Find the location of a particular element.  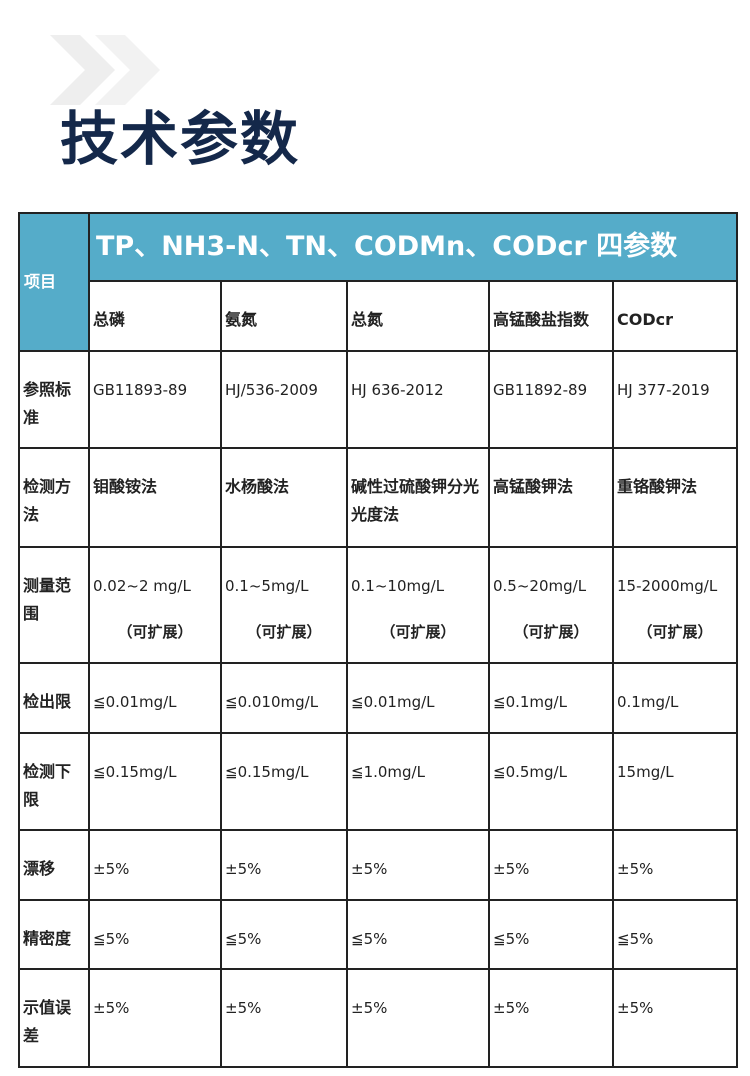

cell: ≦0.5mg/L is located at coordinates (551, 781).